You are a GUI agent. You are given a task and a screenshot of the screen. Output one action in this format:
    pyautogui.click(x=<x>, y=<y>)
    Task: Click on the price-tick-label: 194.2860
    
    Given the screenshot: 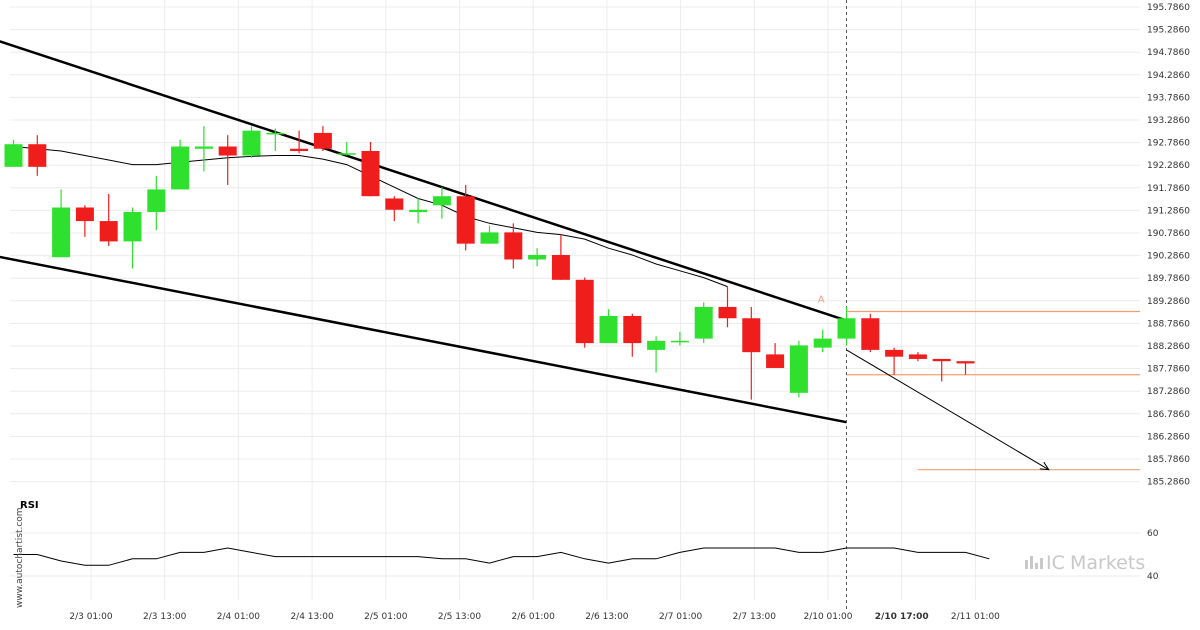 What is the action you would take?
    pyautogui.click(x=1168, y=76)
    